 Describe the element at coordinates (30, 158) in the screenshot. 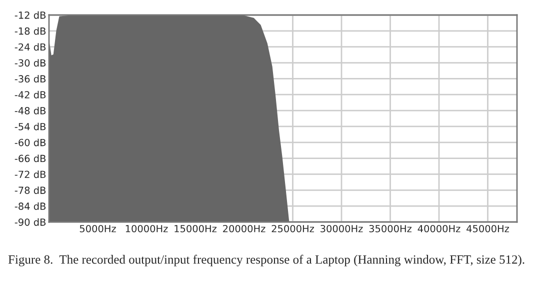

I see `y-tick-label: -66 dB` at that location.